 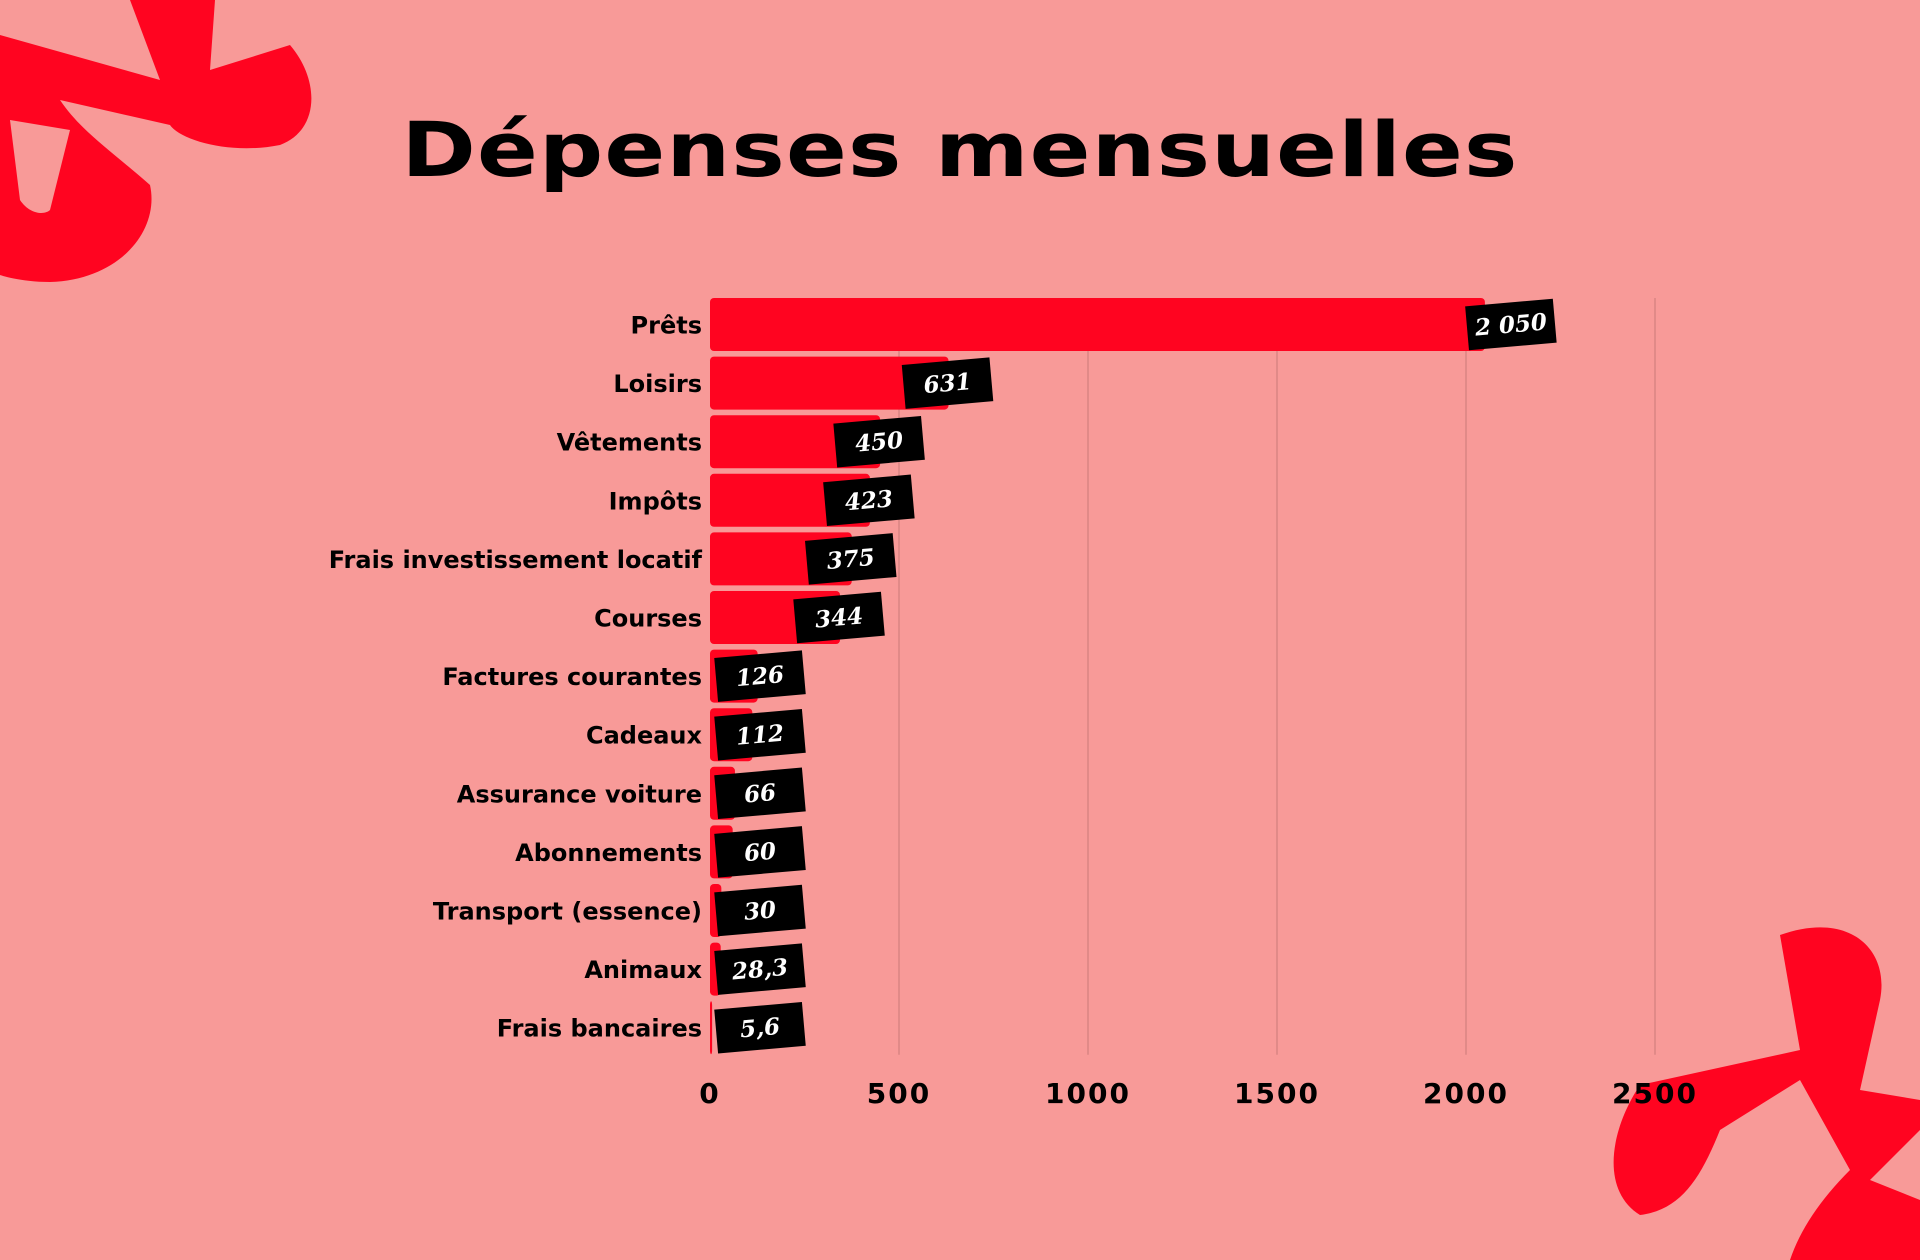 I want to click on data-label: 112, so click(x=760, y=734).